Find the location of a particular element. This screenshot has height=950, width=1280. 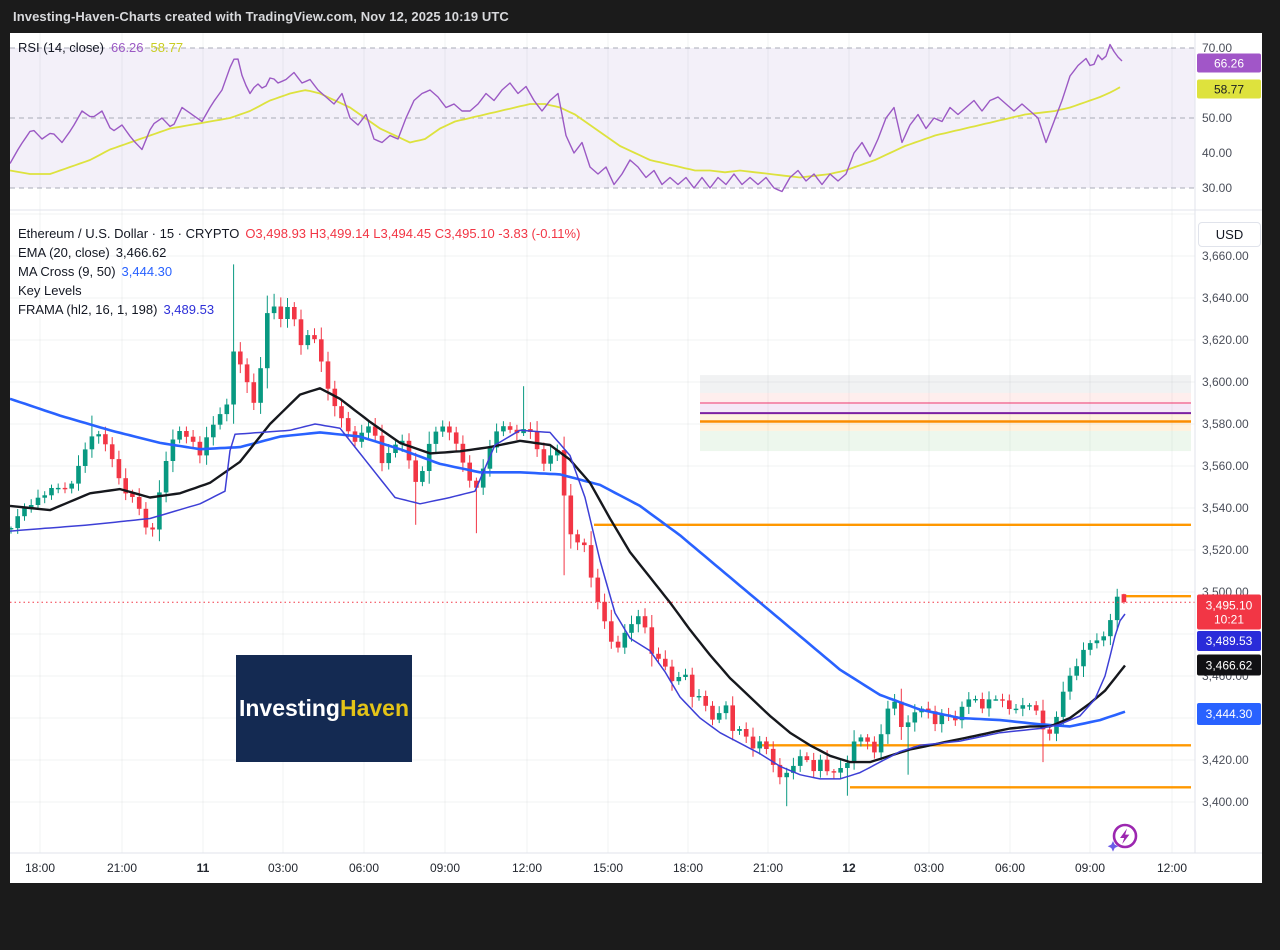

price-axis-label: 3,560.00 is located at coordinates (1225, 466).